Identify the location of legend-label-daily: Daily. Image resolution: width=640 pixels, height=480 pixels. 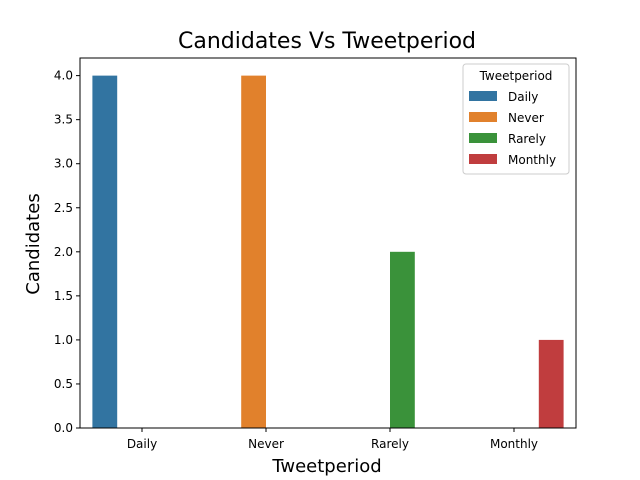
(523, 97).